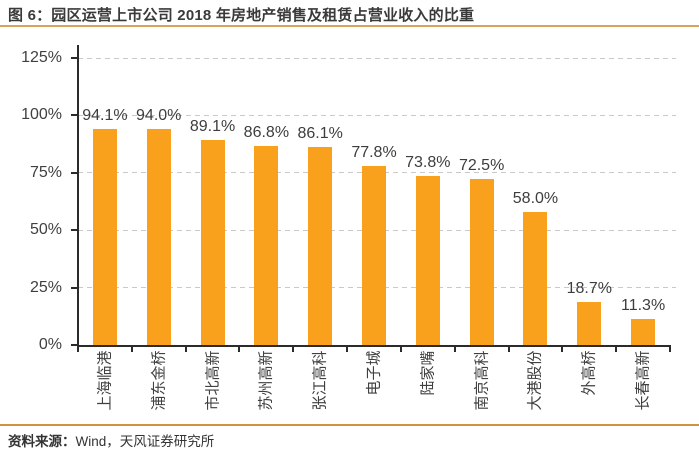 The width and height of the screenshot is (699, 450). Describe the element at coordinates (320, 380) in the screenshot. I see `x-category-label: 张江高科` at that location.